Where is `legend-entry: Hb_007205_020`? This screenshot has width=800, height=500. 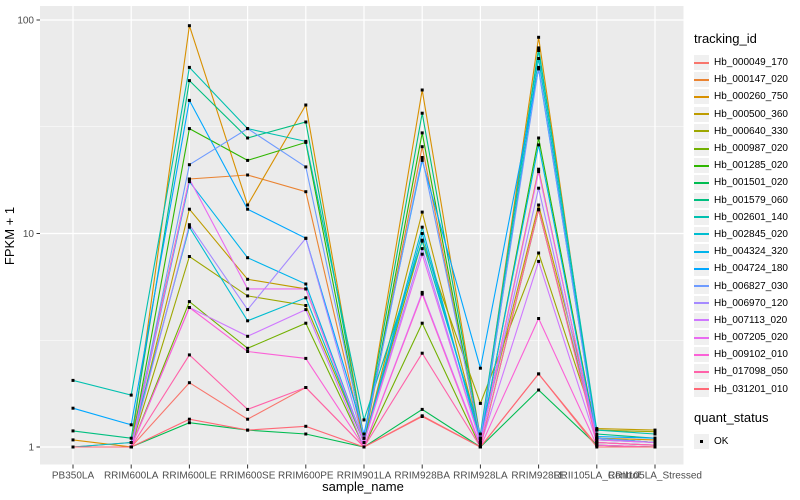
legend-entry: Hb_007205_020 is located at coordinates (746, 337).